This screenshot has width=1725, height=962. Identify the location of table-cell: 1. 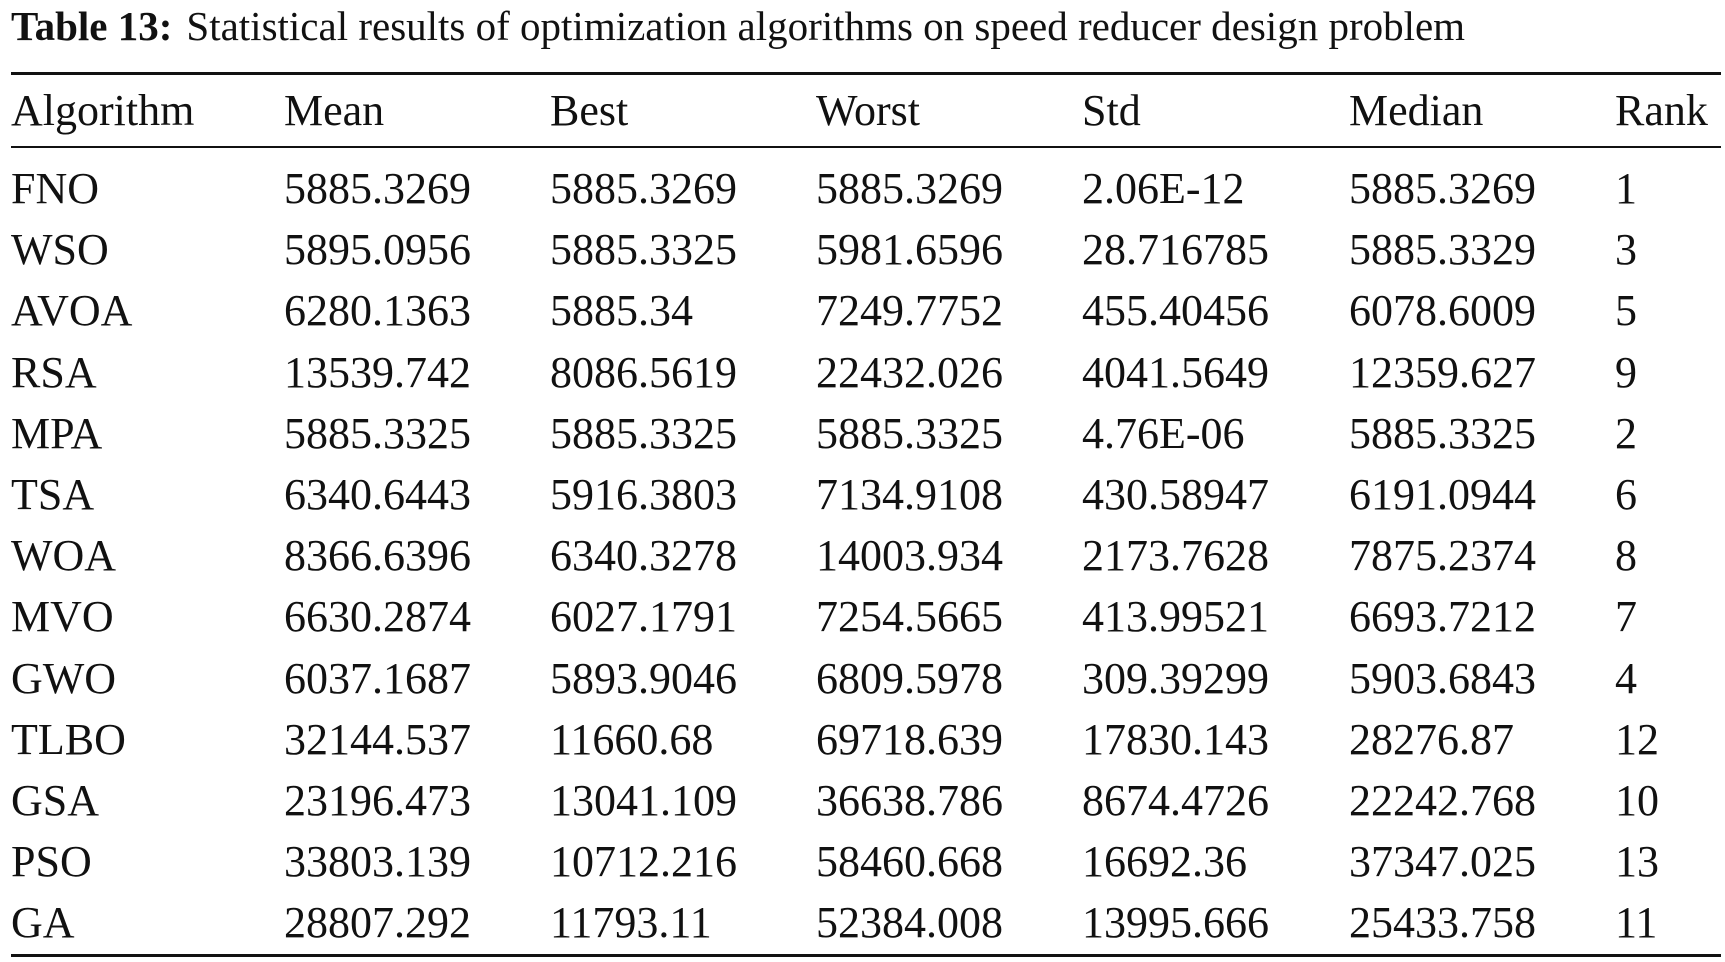
(1626, 188).